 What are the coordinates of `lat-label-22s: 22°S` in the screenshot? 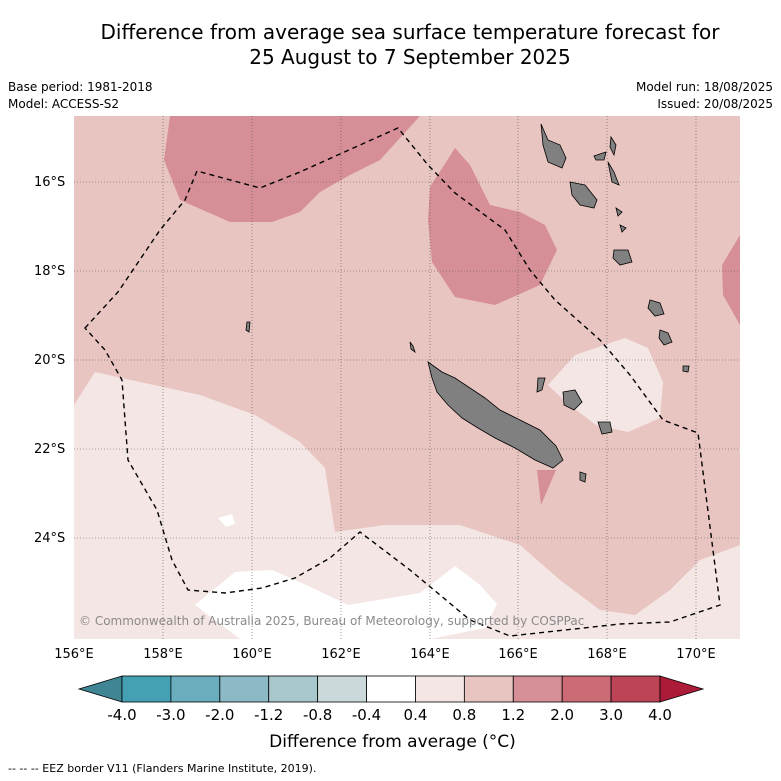 It's located at (50, 449).